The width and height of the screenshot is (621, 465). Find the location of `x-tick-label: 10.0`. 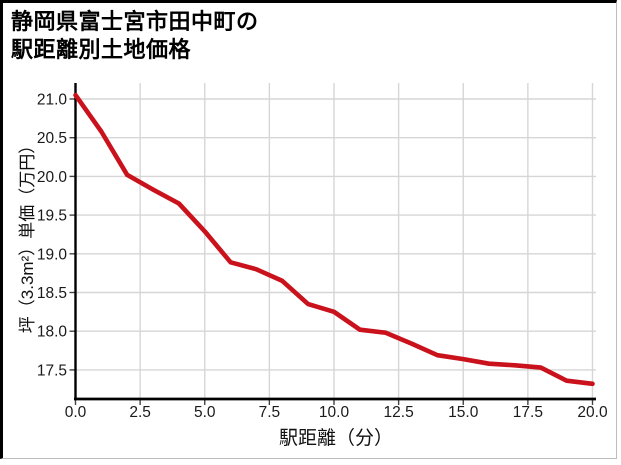

x-tick-label: 10.0 is located at coordinates (334, 412).